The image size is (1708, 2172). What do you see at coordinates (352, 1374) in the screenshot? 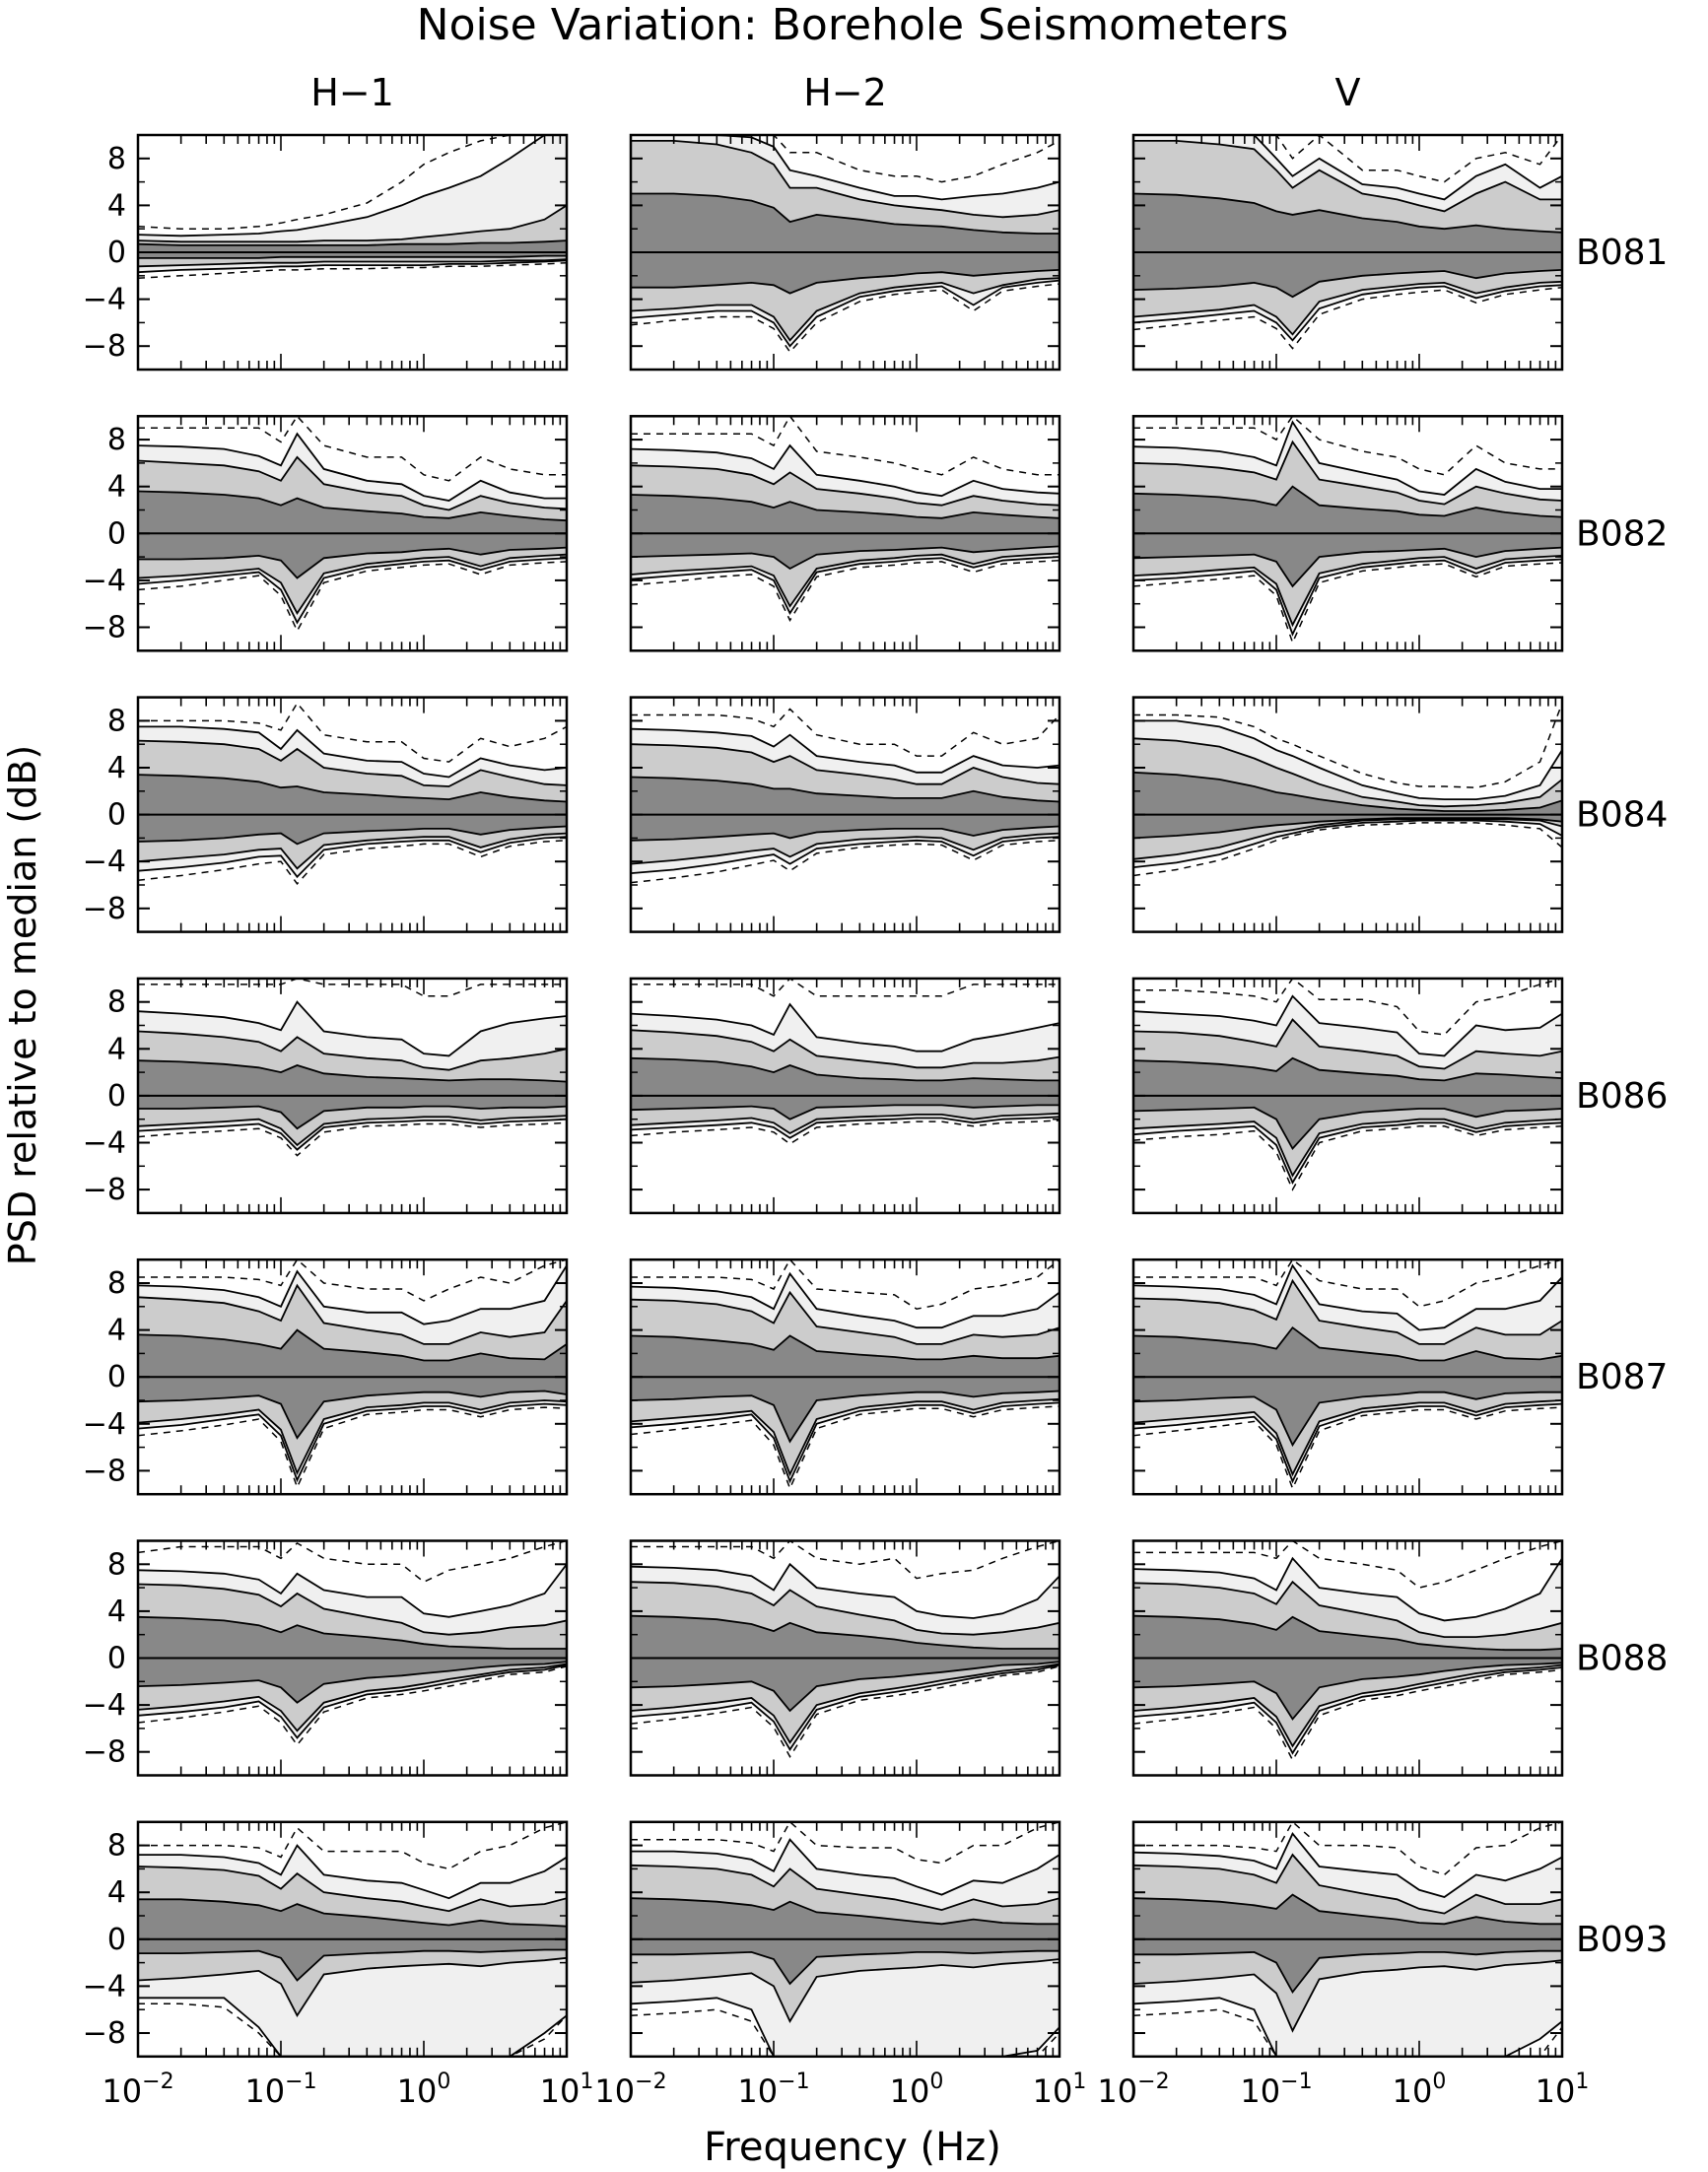
I see `panel-b087-h1` at bounding box center [352, 1374].